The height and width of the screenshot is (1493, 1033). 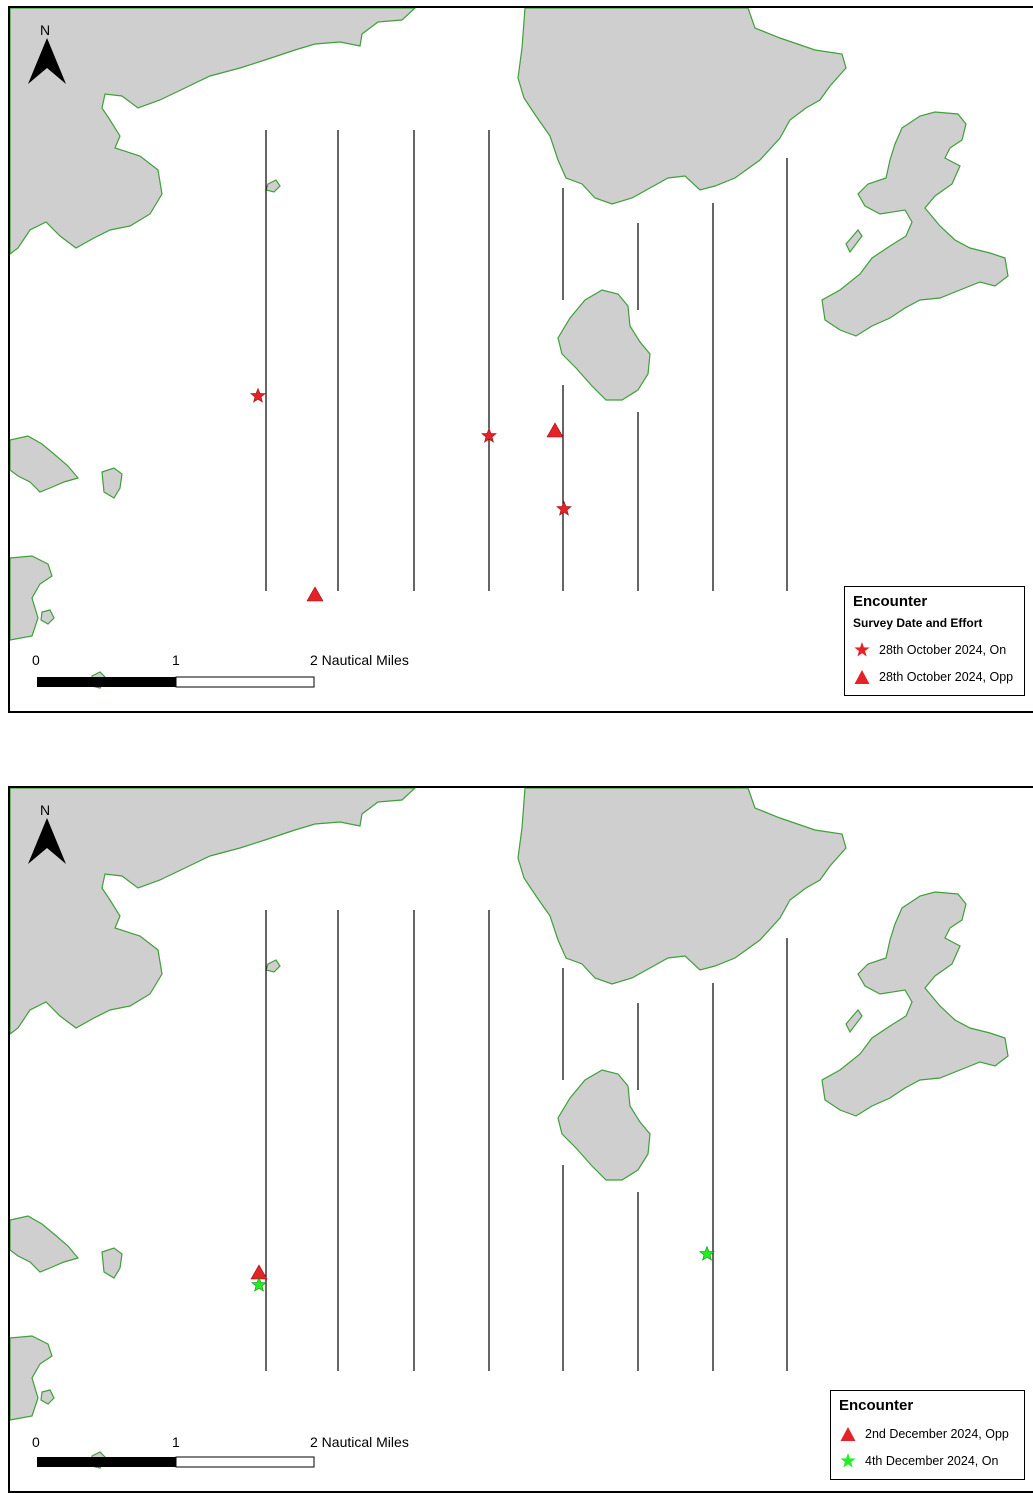 I want to click on legend-item-label: 2nd December 2024, Opp, so click(x=937, y=1433).